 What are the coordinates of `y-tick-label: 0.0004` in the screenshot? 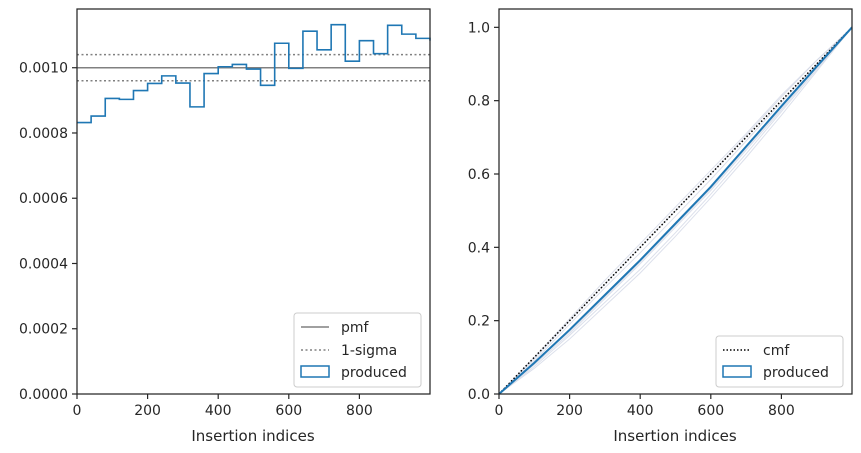 It's located at (43, 264).